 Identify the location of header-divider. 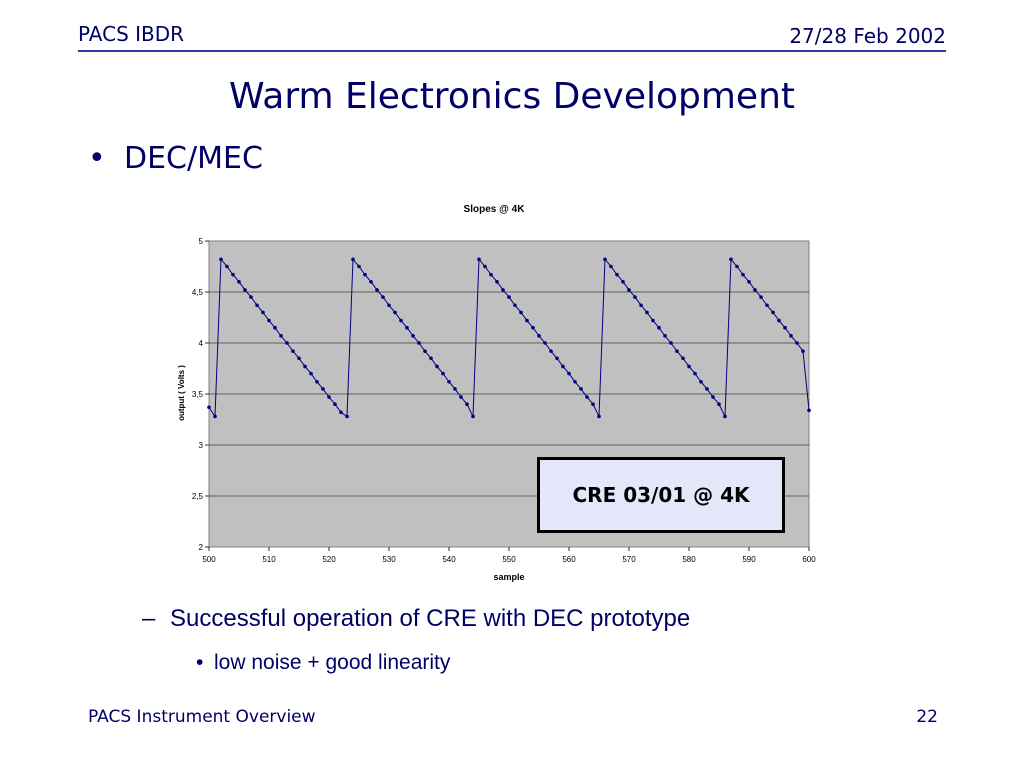
(512, 51).